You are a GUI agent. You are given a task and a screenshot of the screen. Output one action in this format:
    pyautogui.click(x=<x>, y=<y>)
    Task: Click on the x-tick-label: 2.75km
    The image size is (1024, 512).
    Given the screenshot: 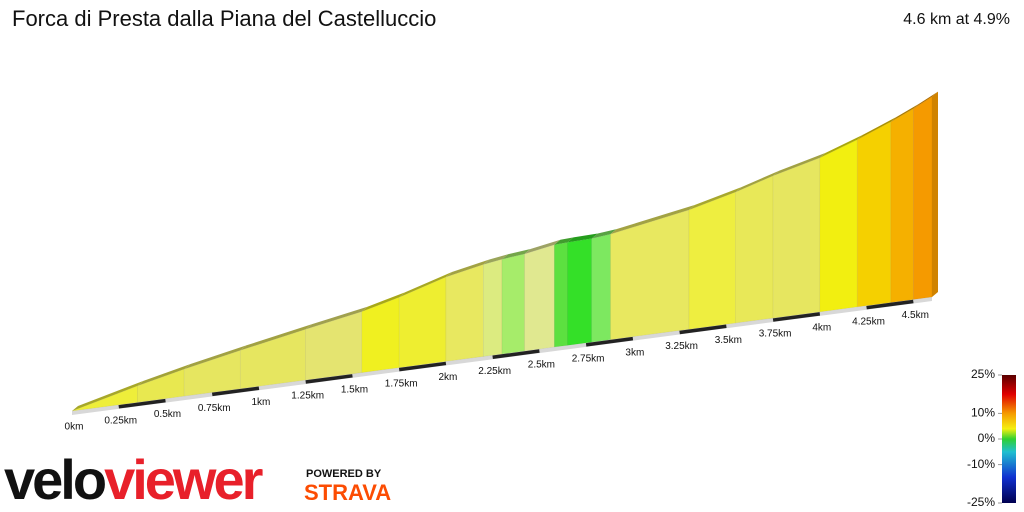 What is the action you would take?
    pyautogui.click(x=588, y=358)
    